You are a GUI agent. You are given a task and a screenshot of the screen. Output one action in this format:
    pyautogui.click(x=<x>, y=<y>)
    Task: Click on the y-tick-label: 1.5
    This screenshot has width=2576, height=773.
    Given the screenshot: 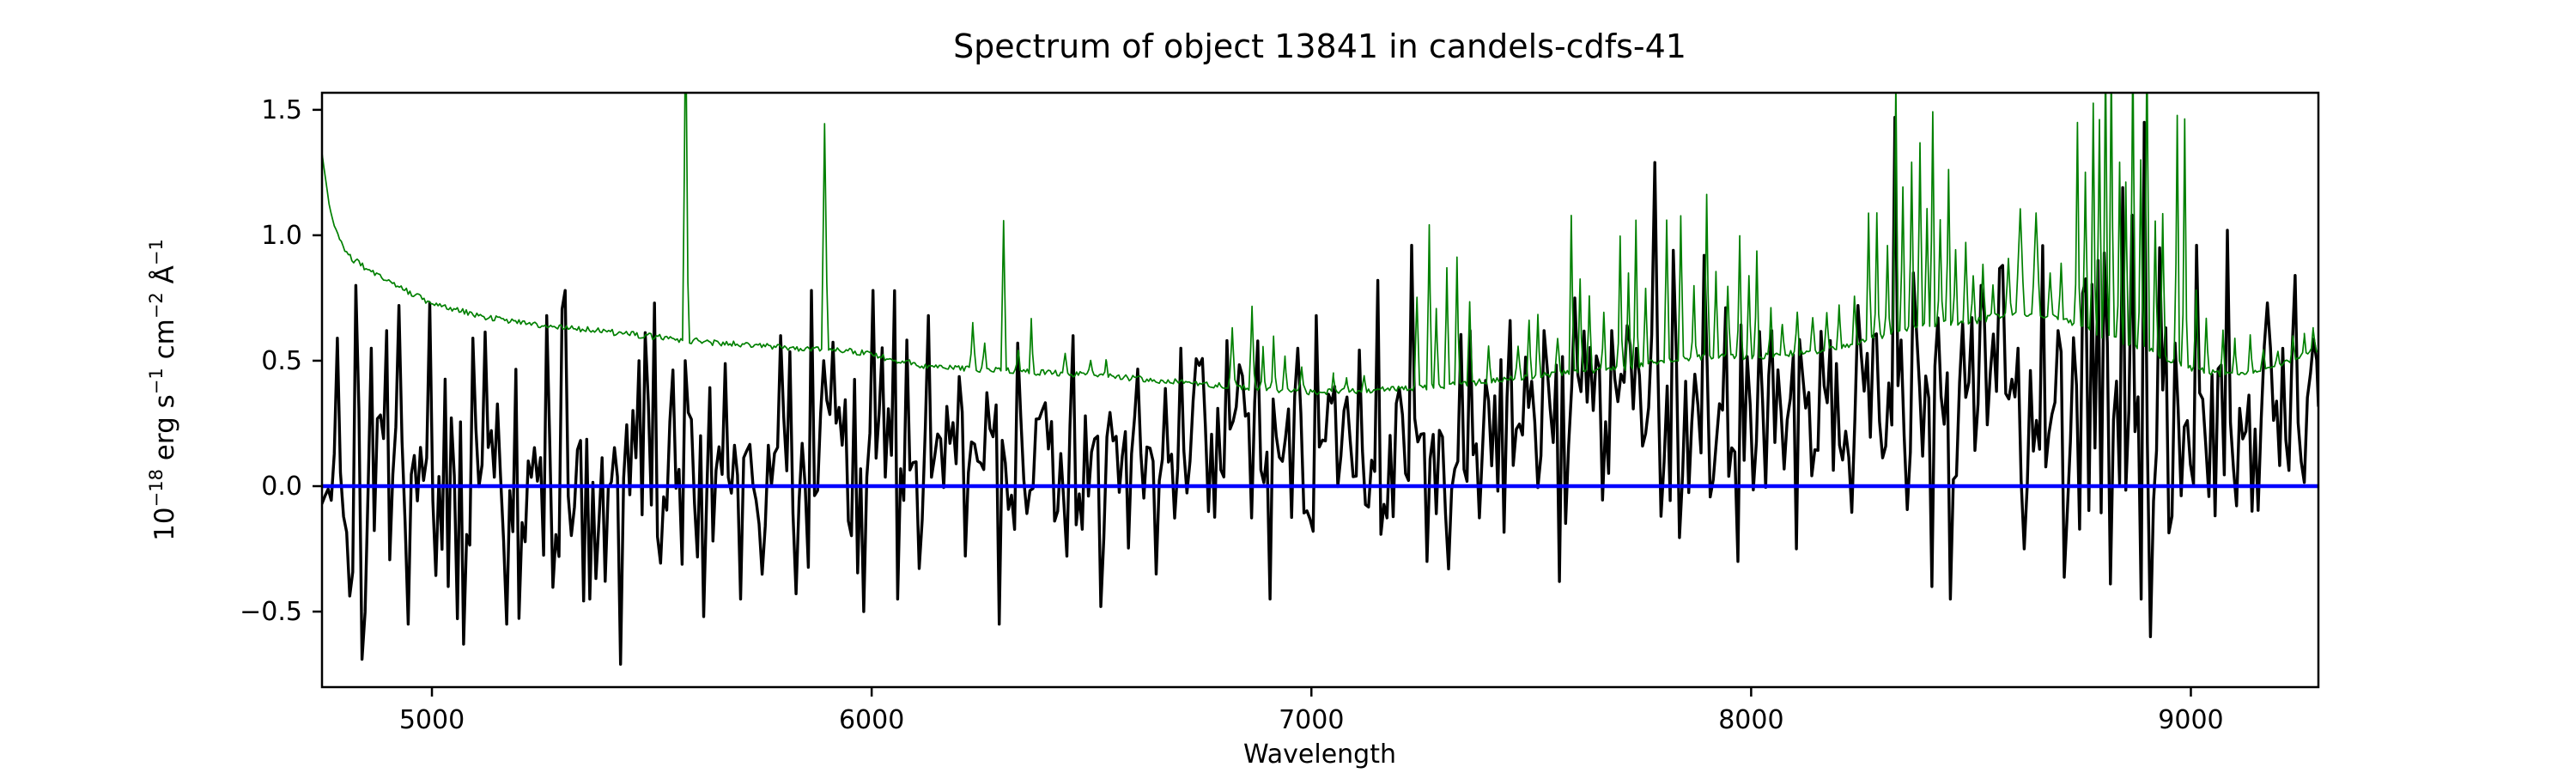 What is the action you would take?
    pyautogui.click(x=281, y=110)
    